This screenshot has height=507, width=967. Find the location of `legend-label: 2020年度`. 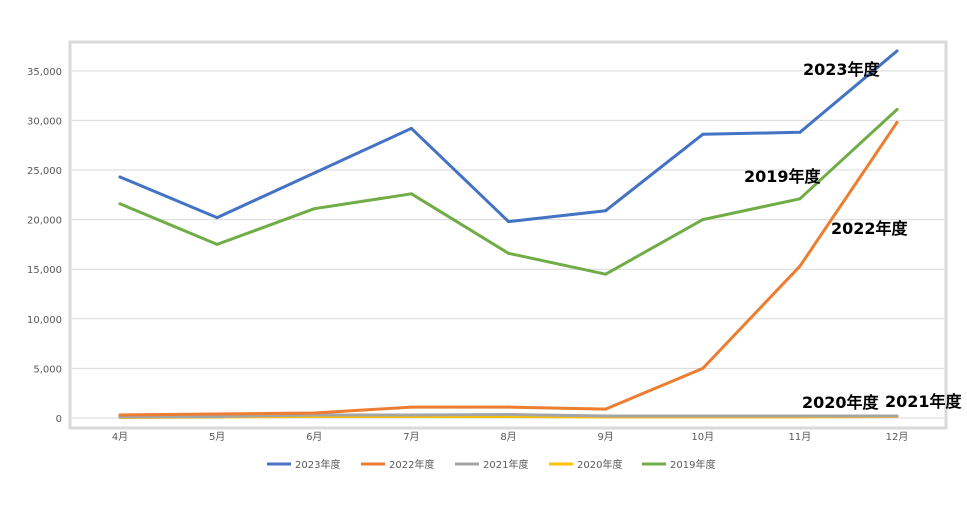

legend-label: 2020年度 is located at coordinates (599, 464).